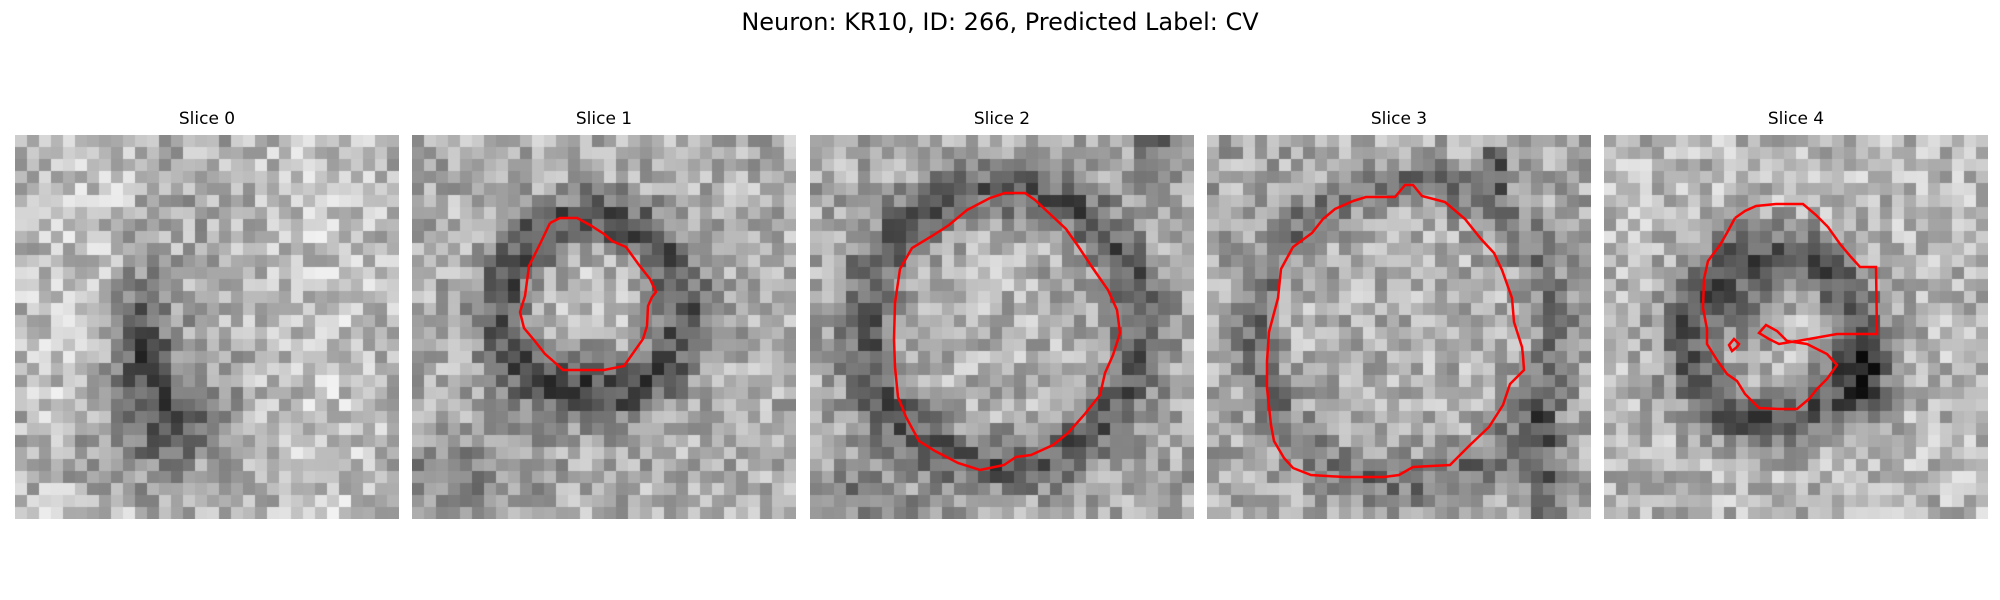 The height and width of the screenshot is (600, 2000). I want to click on slice-panel-2: Slice 2, so click(1002, 313).